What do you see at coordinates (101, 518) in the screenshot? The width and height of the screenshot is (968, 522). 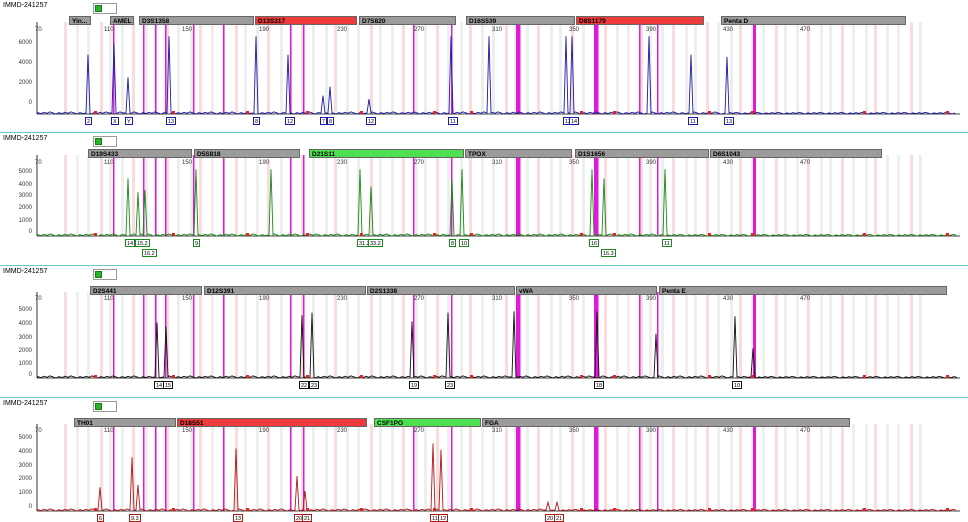 I see `allele-label: 6` at bounding box center [101, 518].